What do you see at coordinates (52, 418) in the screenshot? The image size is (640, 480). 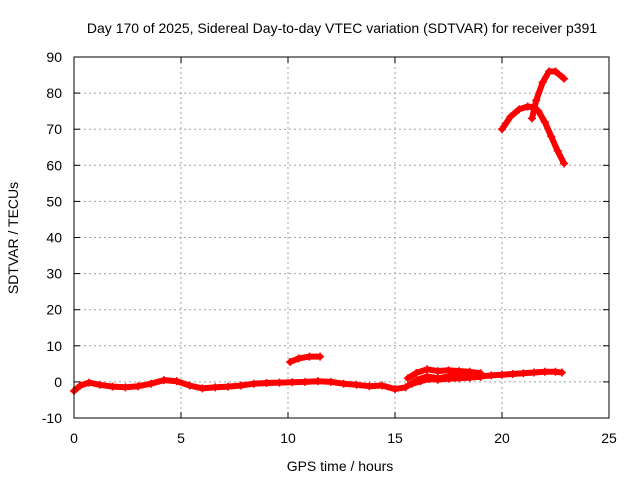 I see `y-tick-label: -10` at bounding box center [52, 418].